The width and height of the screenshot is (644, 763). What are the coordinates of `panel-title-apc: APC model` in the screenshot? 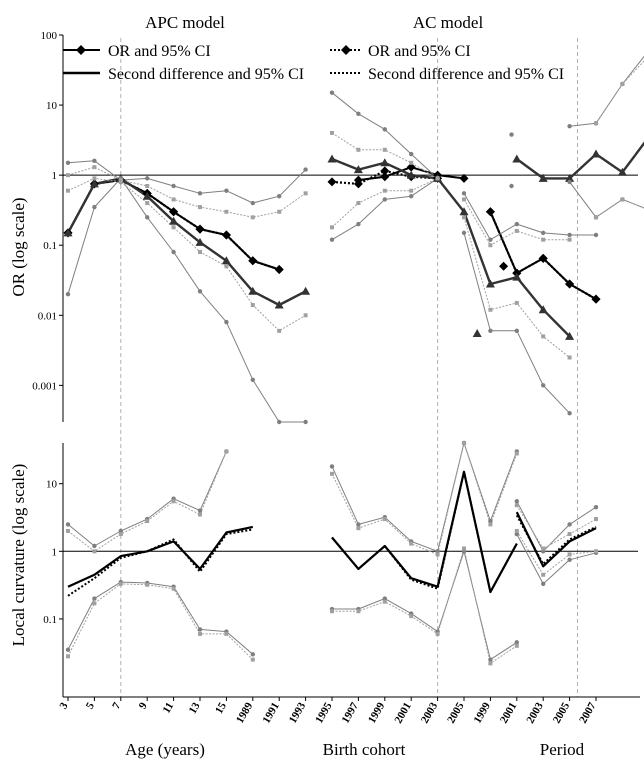 It's located at (185, 22).